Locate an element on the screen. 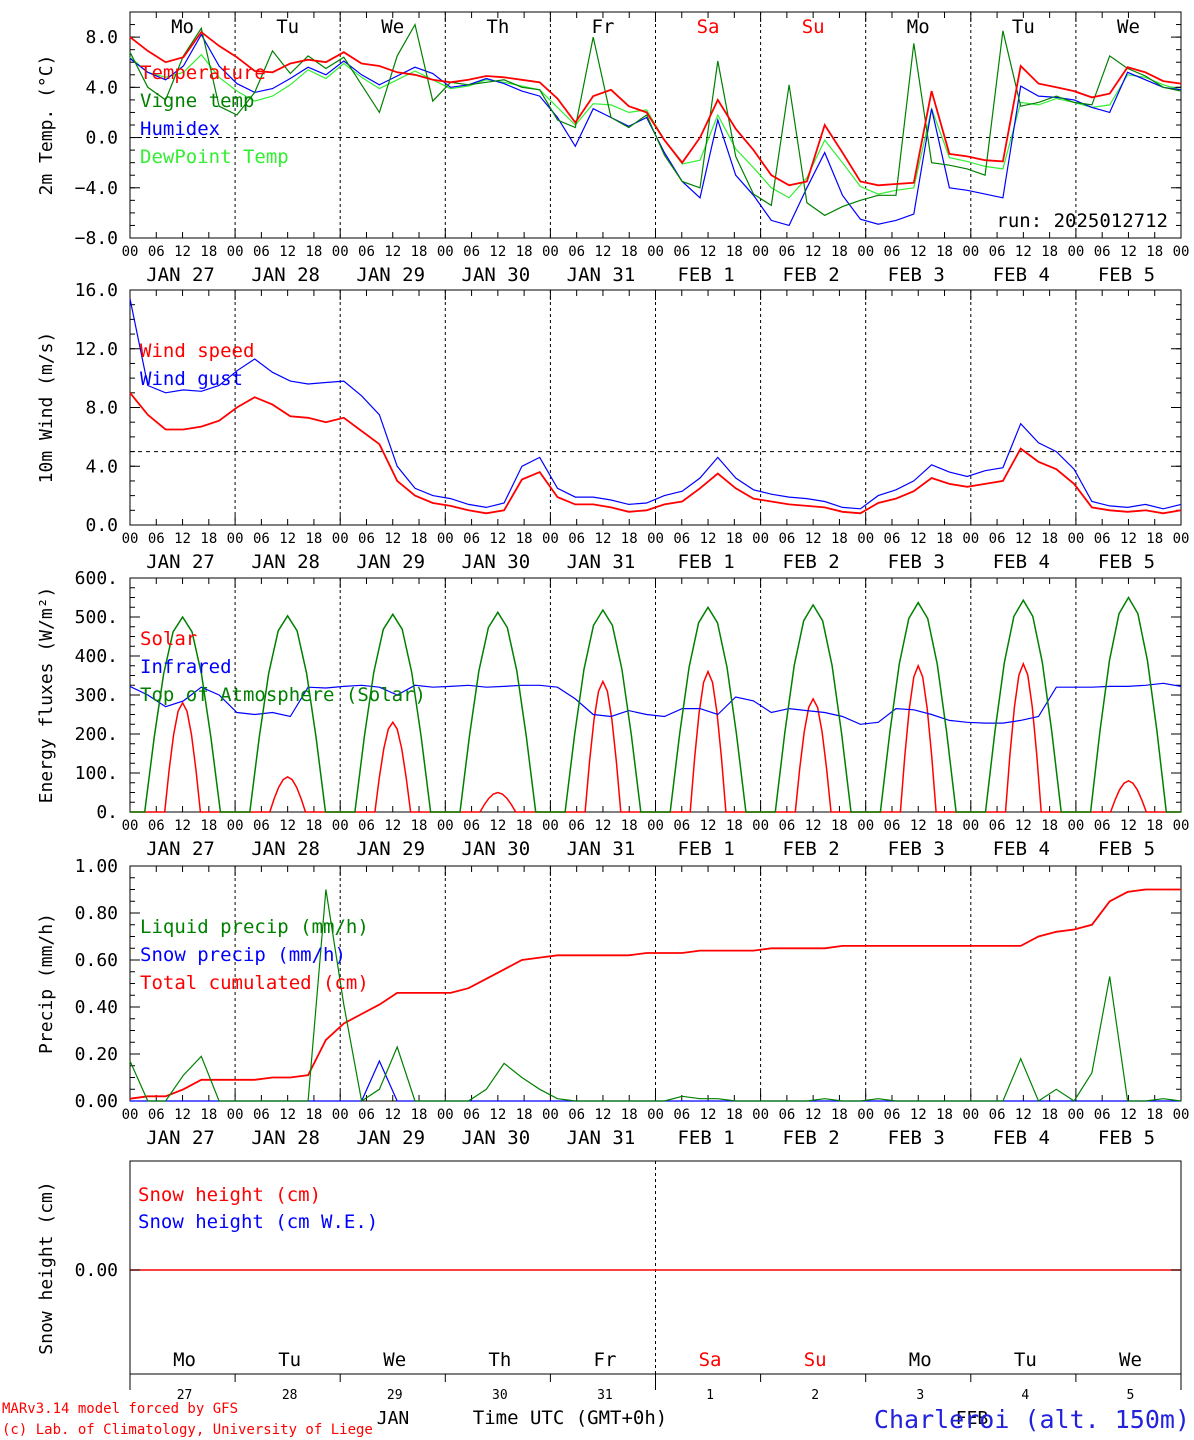 Image resolution: width=1194 pixels, height=1440 pixels. legend-solar: Solar is located at coordinates (168, 639).